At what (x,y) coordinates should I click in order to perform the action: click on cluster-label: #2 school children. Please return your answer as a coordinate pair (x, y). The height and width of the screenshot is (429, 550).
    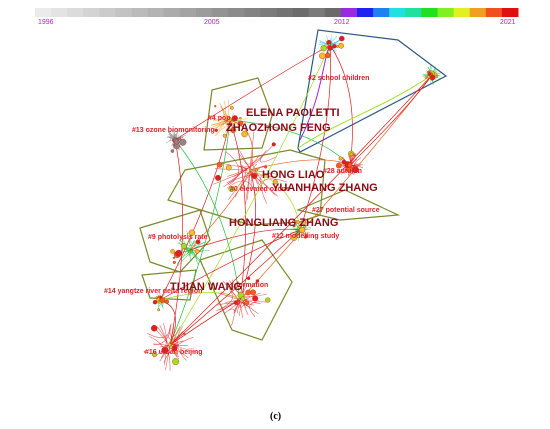
    Looking at the image, I should click on (338, 78).